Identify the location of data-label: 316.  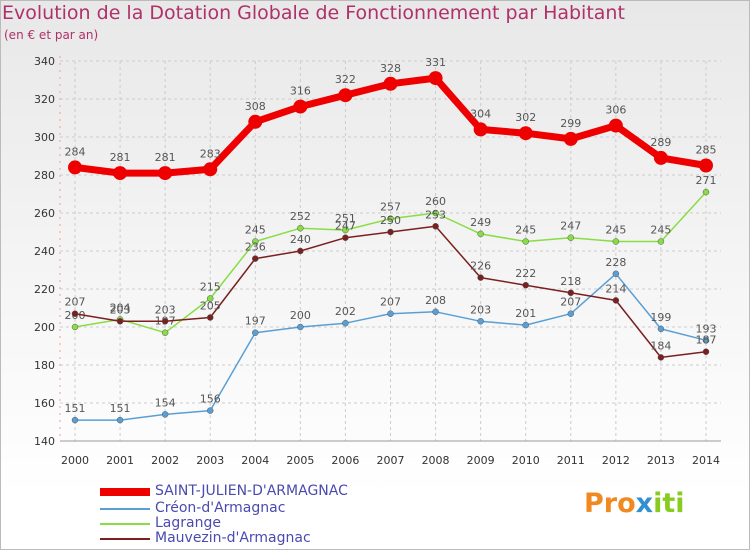
(300, 91).